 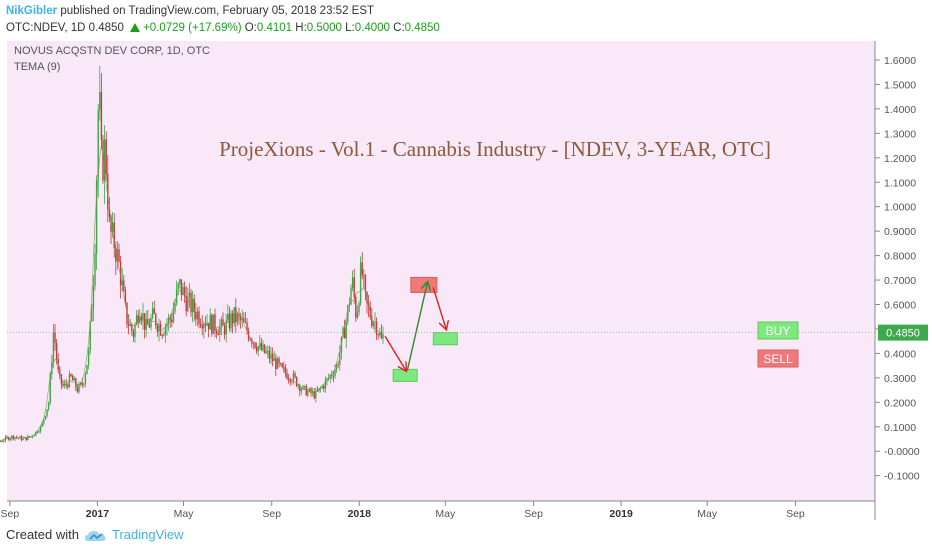 What do you see at coordinates (324, 28) in the screenshot?
I see `high-value: 0.5000` at bounding box center [324, 28].